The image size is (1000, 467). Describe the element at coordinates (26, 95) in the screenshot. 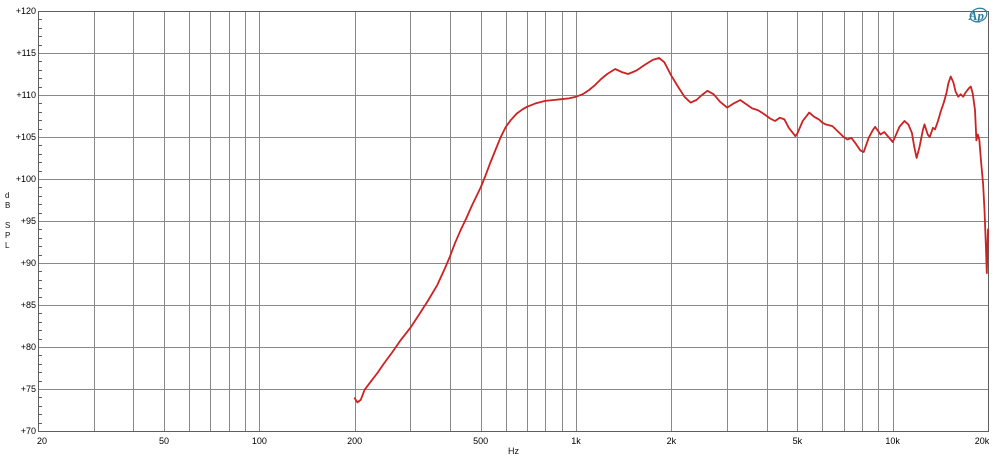

I see `y-tick-label: +110` at that location.